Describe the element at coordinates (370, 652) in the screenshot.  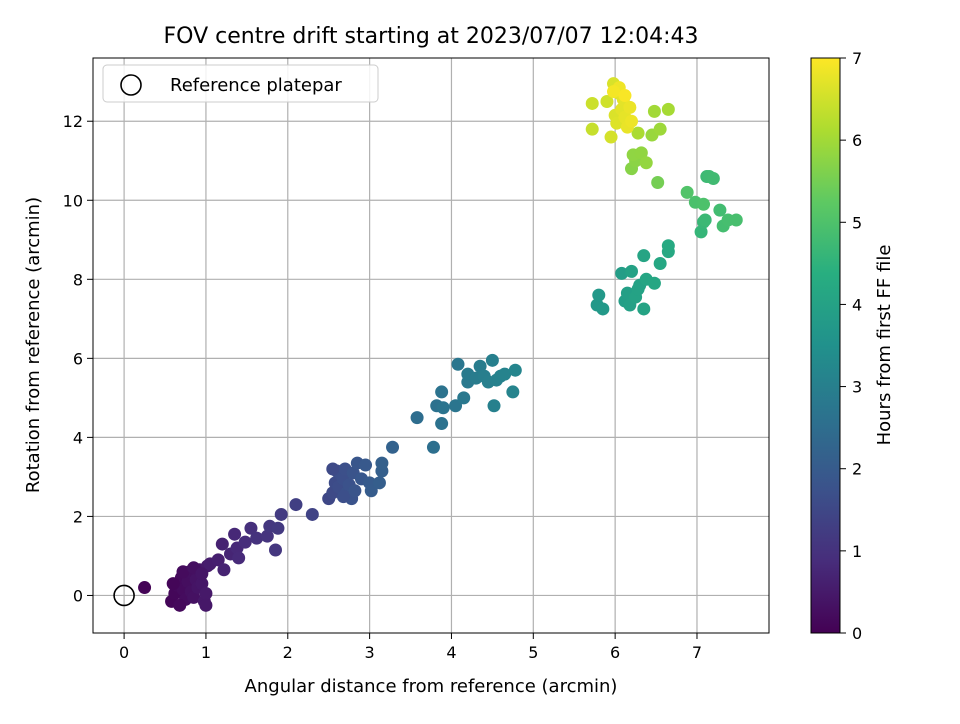
I see `x-tick-label: 3` at that location.